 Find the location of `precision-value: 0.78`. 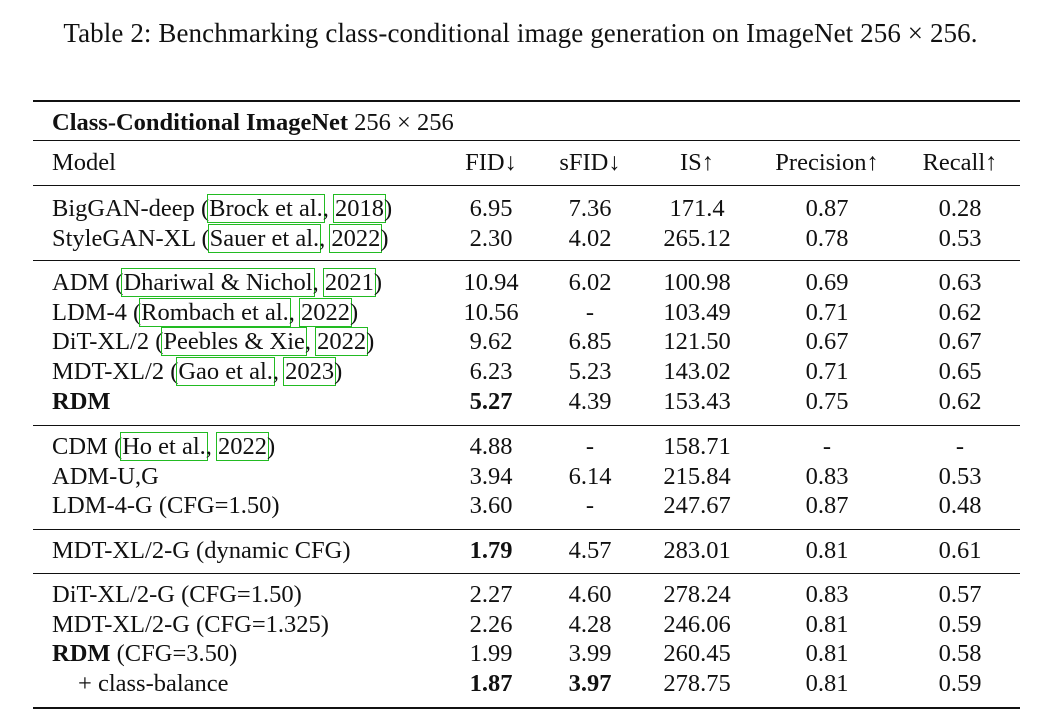

precision-value: 0.78 is located at coordinates (827, 238).